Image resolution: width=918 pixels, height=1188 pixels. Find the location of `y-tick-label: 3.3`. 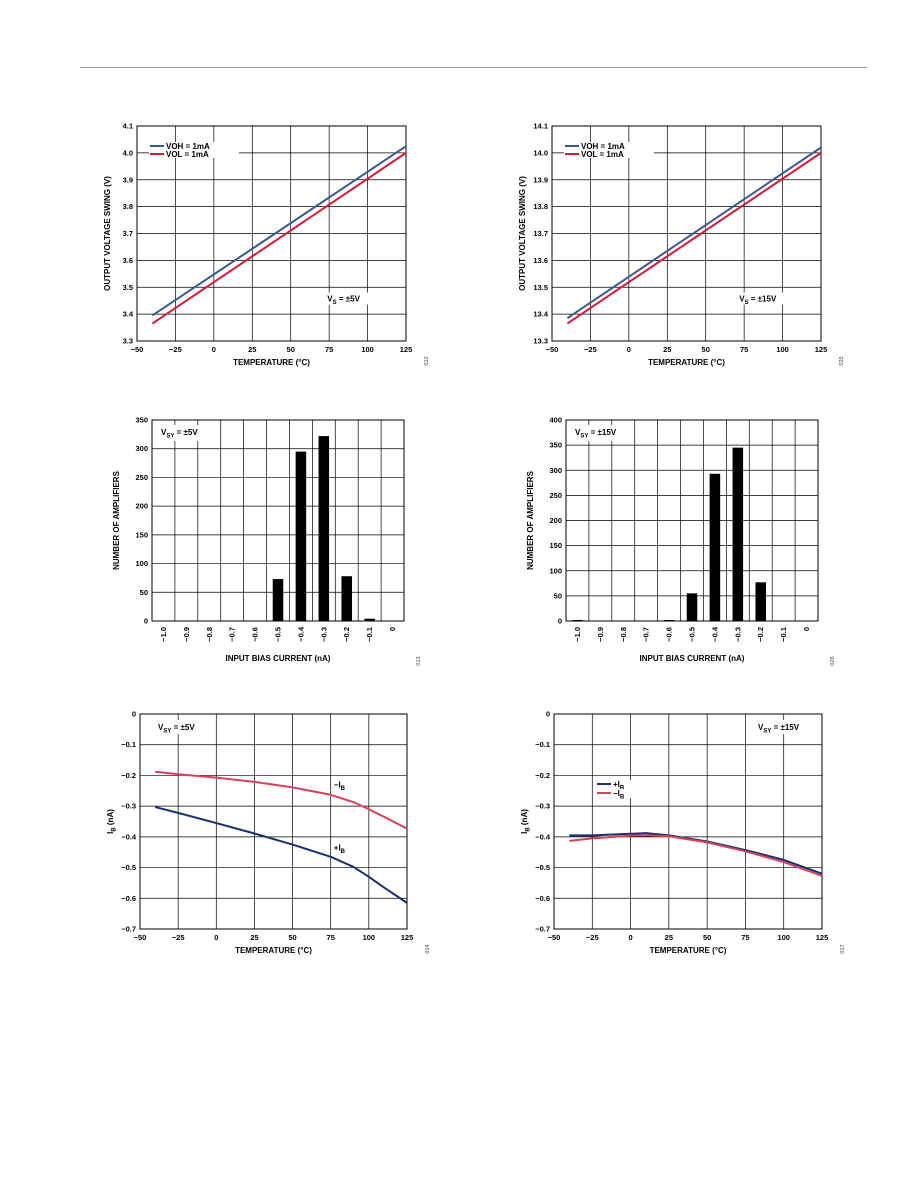

y-tick-label: 3.3 is located at coordinates (128, 341).